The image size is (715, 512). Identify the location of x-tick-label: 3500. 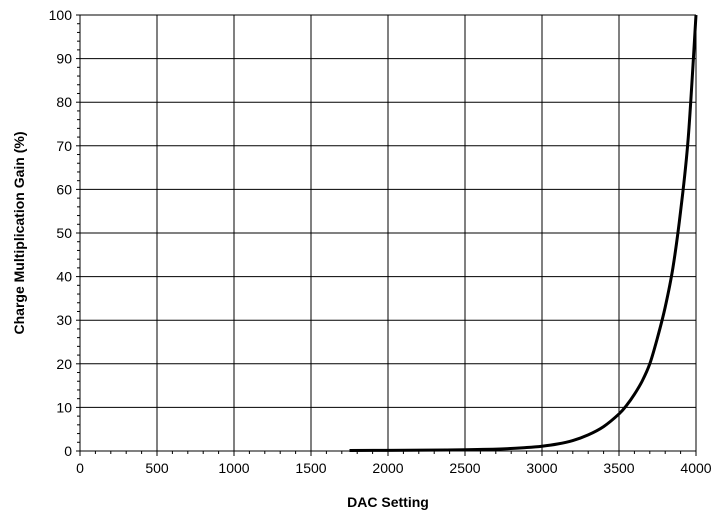
(618, 468).